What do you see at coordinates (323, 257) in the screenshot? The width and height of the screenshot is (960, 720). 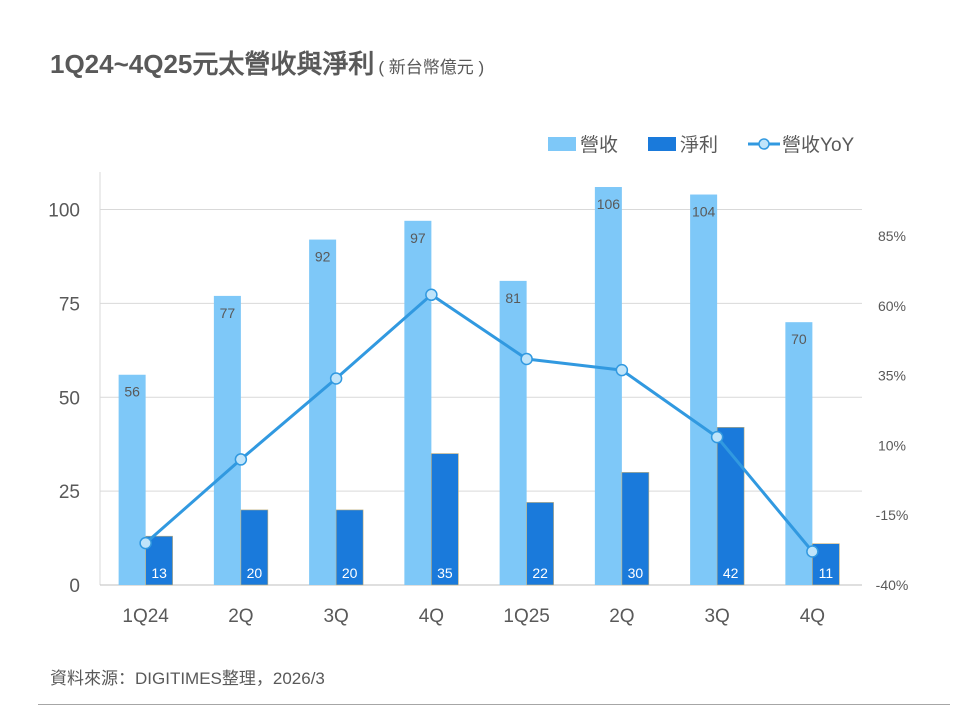 I see `data-label-revenue: 92` at bounding box center [323, 257].